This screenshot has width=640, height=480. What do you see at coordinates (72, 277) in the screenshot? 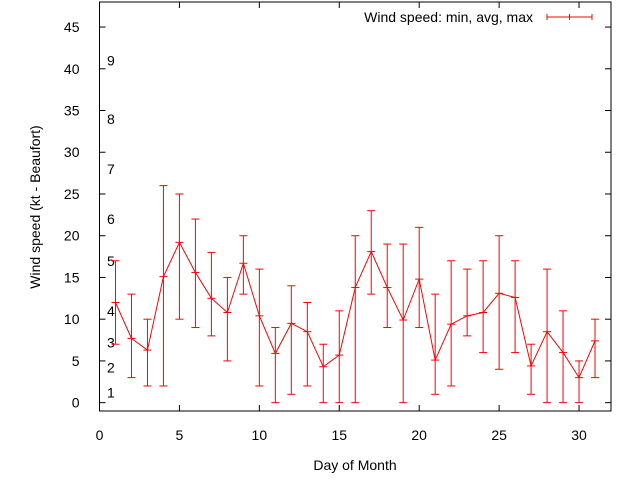
I see `y-tick-label: 15` at bounding box center [72, 277].